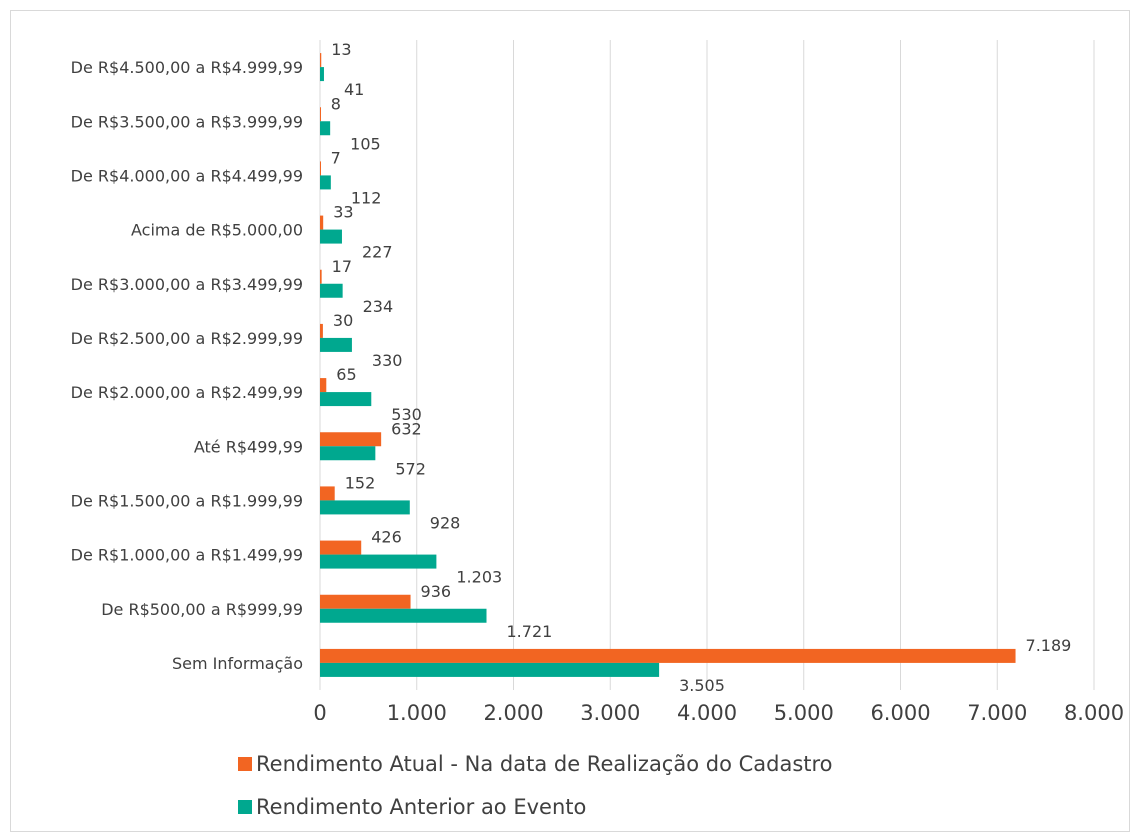  What do you see at coordinates (248, 446) in the screenshot?
I see `category-label: Até R$499,99` at bounding box center [248, 446].